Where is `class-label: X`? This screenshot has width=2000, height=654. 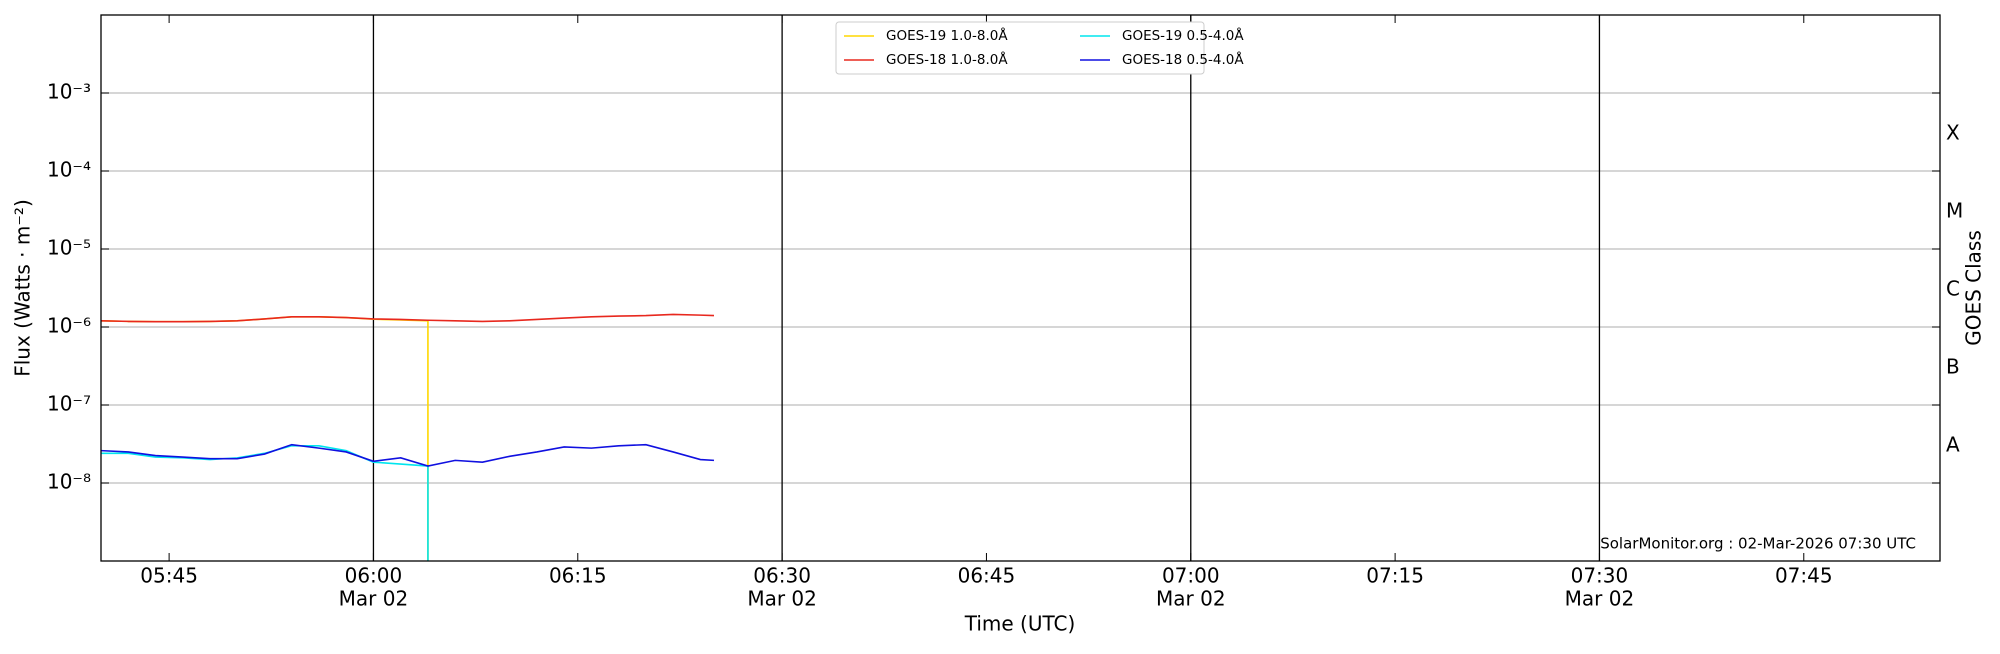 class-label: X is located at coordinates (1953, 132).